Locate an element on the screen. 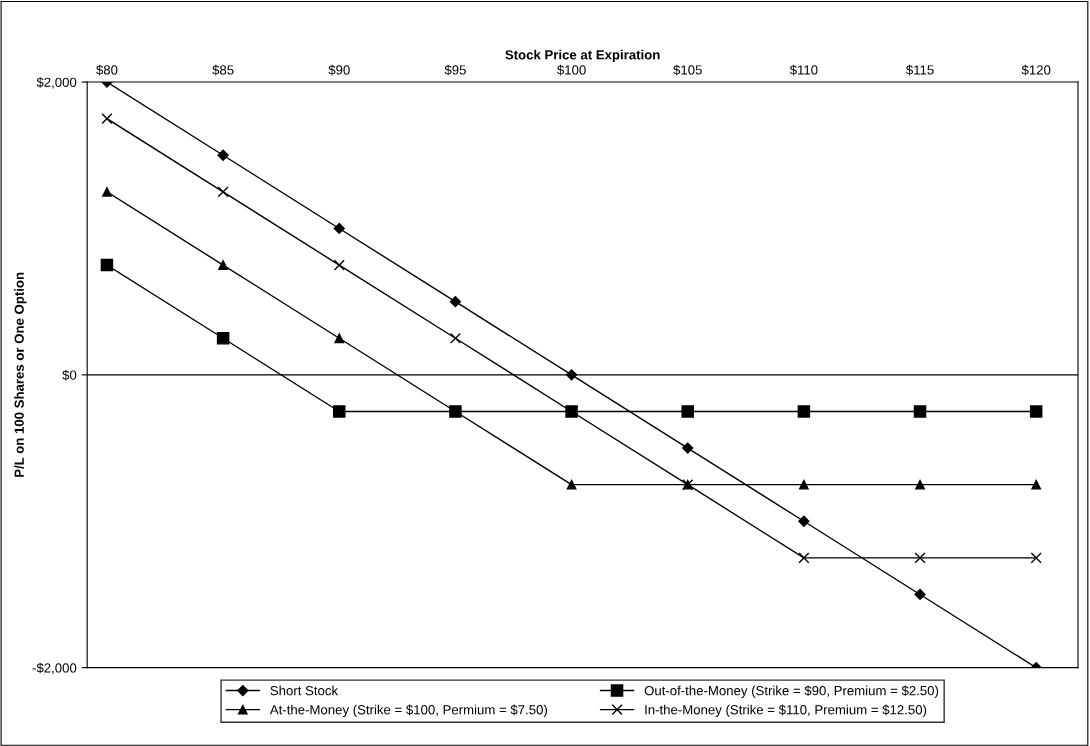 Image resolution: width=1090 pixels, height=746 pixels. x-tick-label: $90 is located at coordinates (339, 70).